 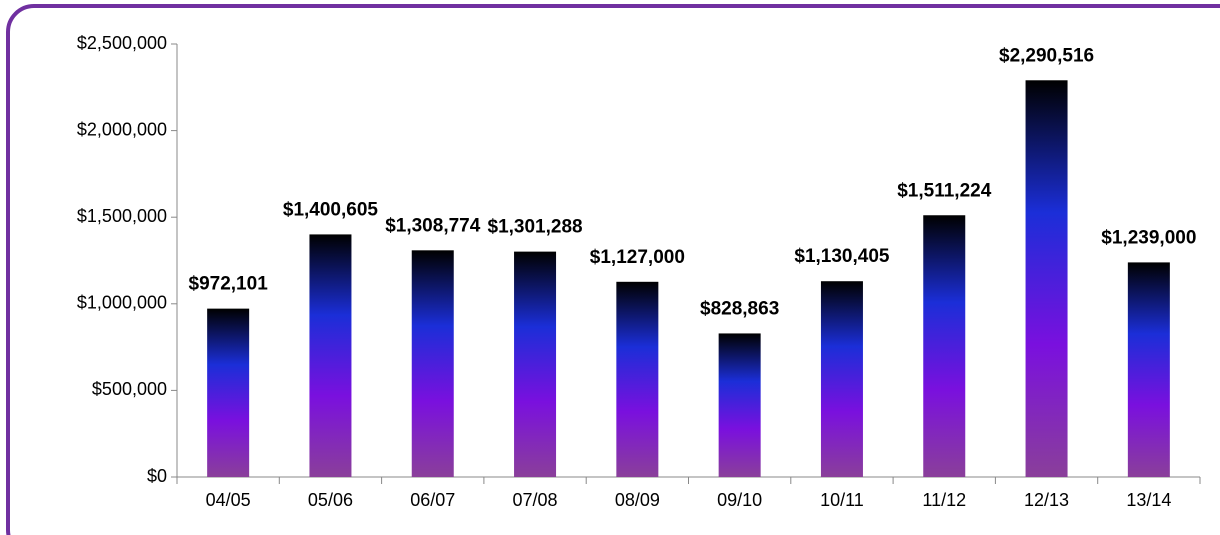 I want to click on value-label: $2,290,516, so click(x=1046, y=55).